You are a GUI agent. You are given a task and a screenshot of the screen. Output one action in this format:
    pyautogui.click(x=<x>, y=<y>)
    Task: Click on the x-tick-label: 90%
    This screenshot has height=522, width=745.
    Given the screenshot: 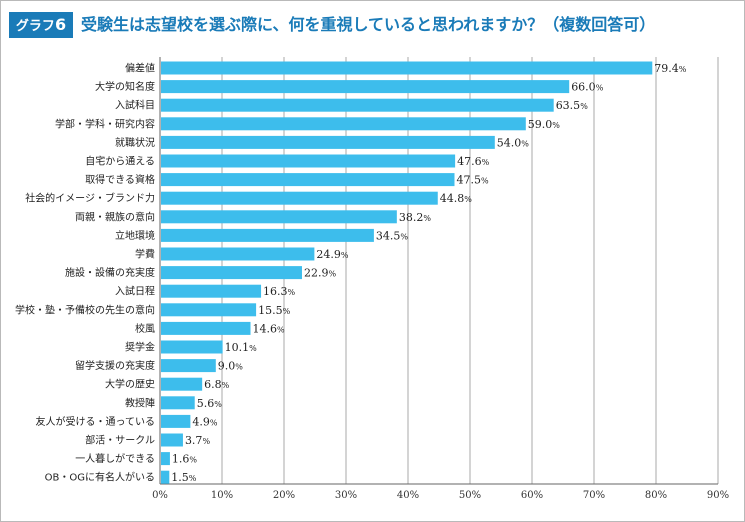 What is the action you would take?
    pyautogui.click(x=718, y=495)
    